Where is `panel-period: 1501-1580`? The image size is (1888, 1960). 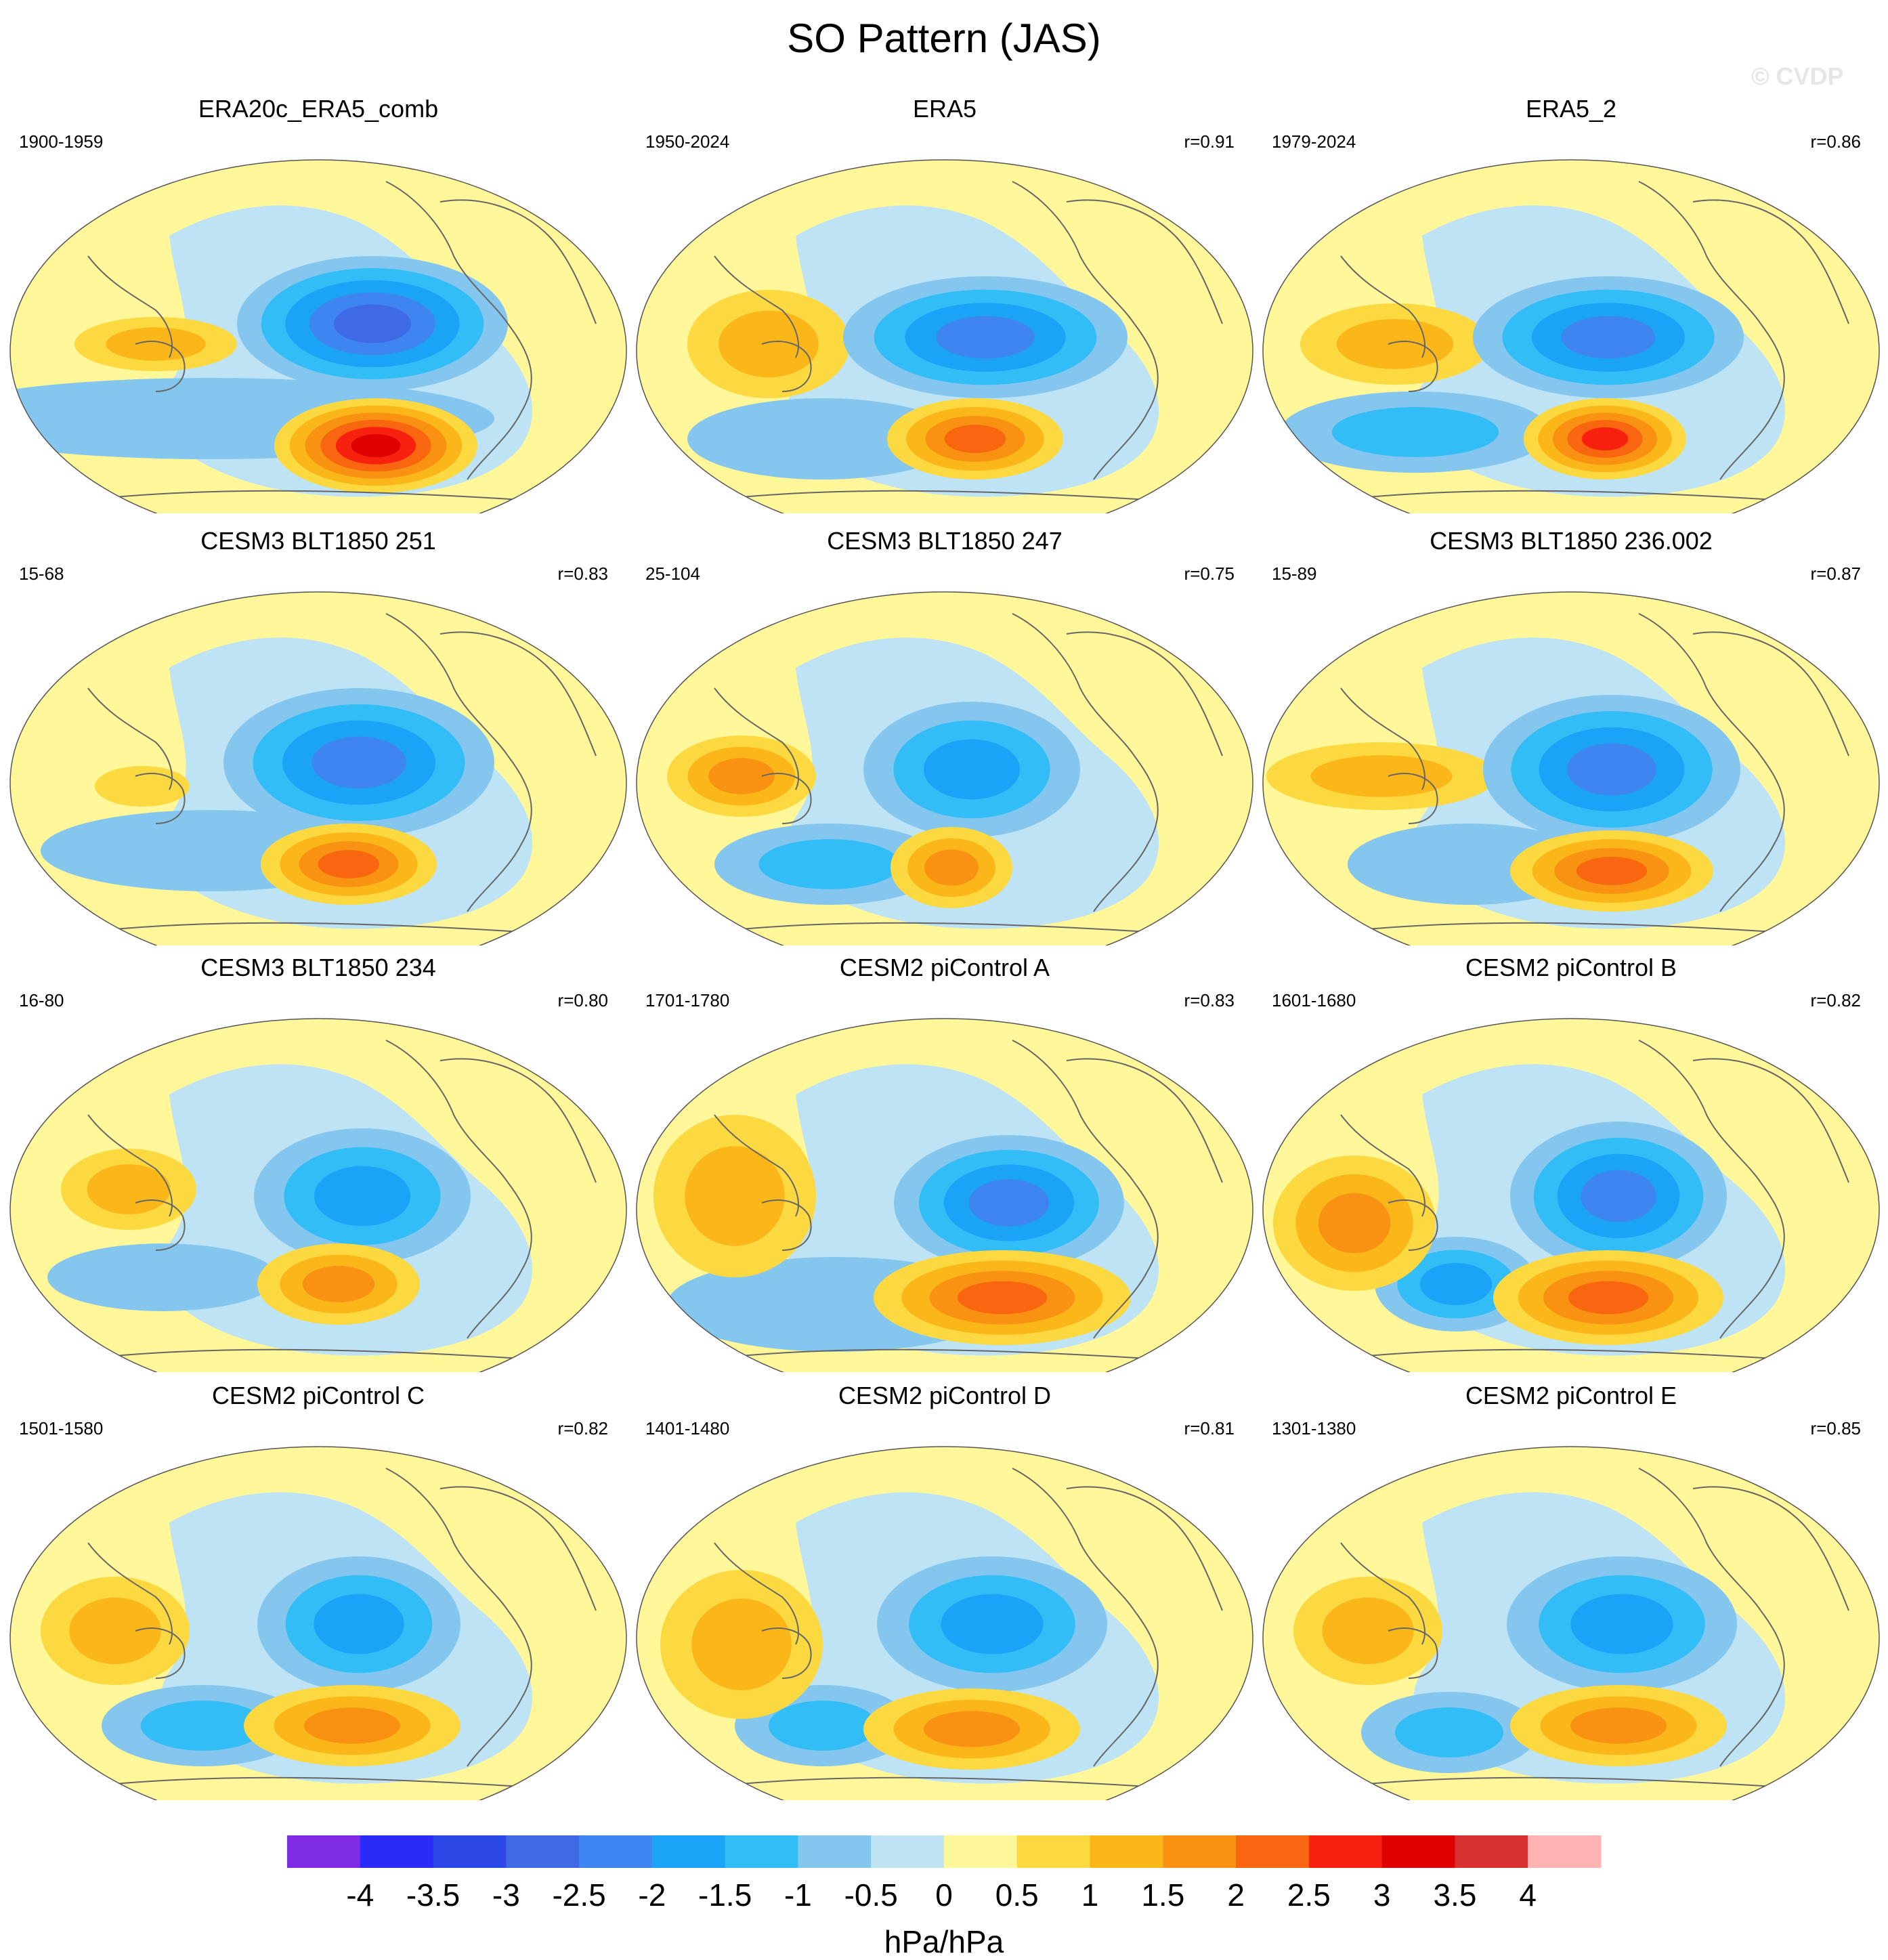
panel-period: 1501-1580 is located at coordinates (61, 1428).